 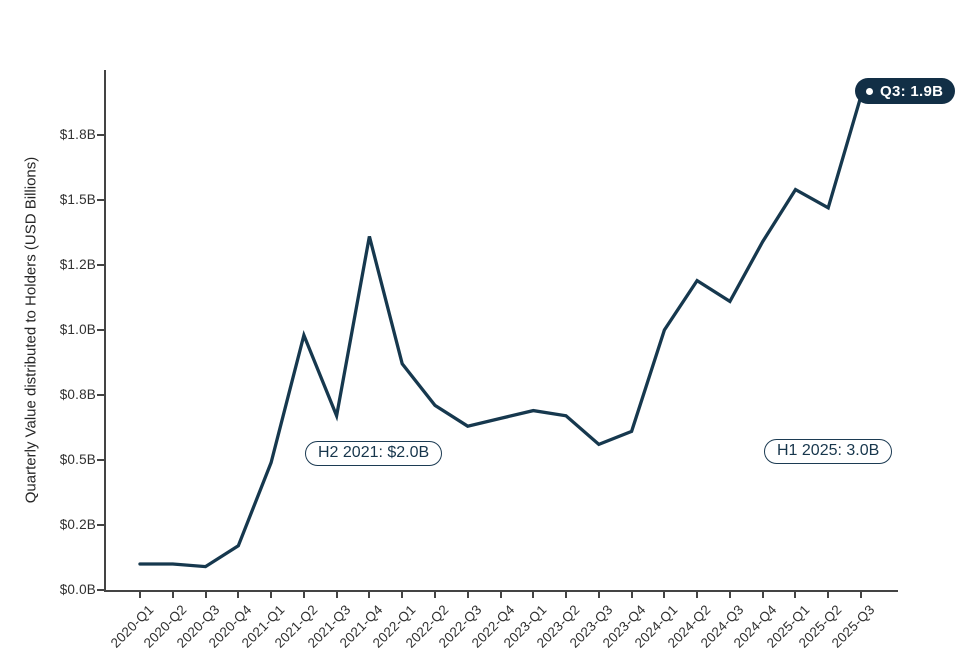 I want to click on y-tick-label: $1.2B, so click(x=77, y=264).